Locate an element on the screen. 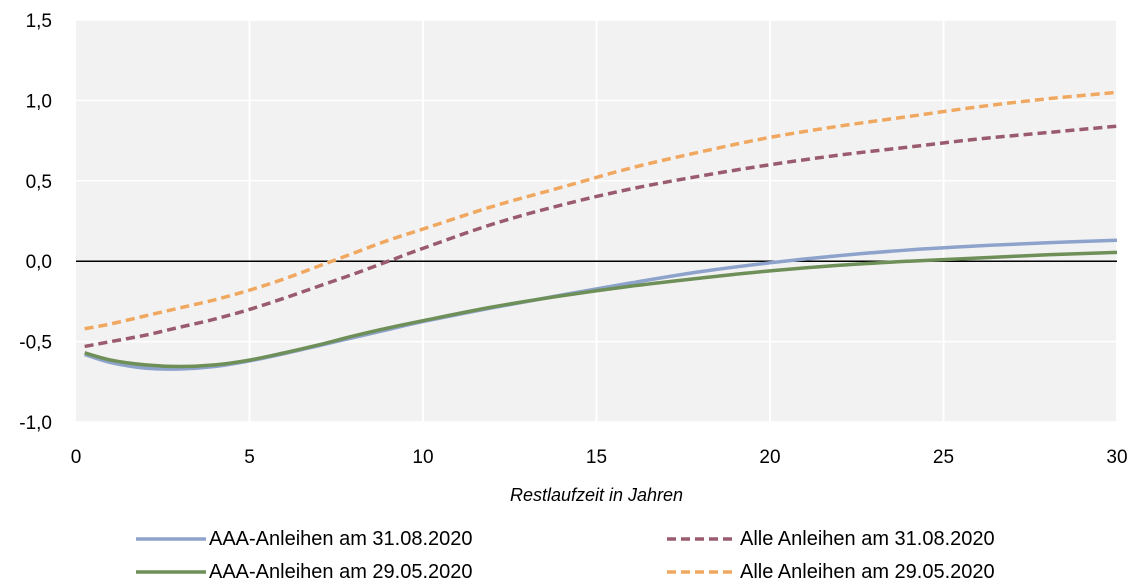 This screenshot has height=588, width=1138. x-axis-tick-labels: 0 5 10 15 20 25 30 is located at coordinates (599, 457).